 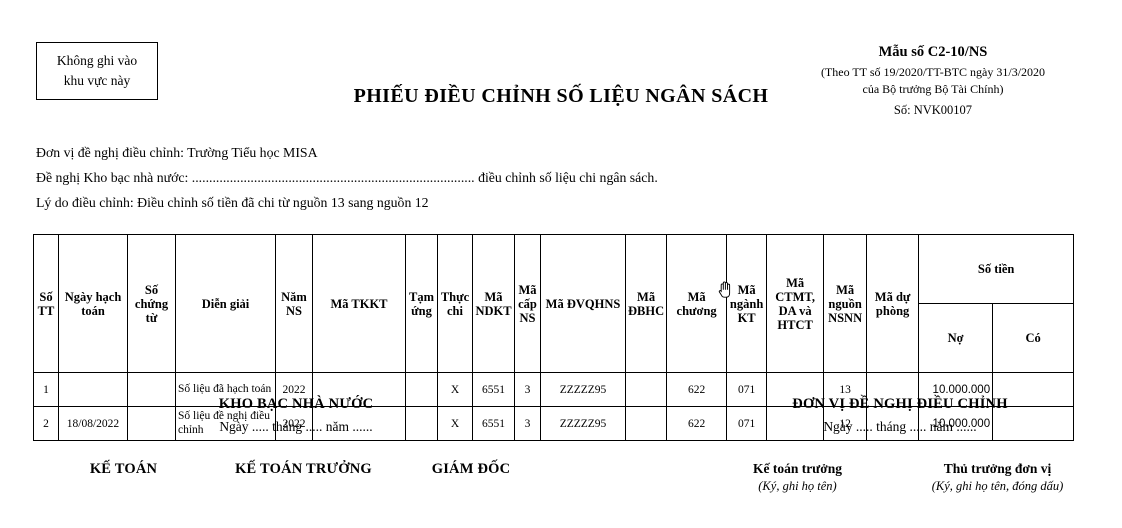 What do you see at coordinates (996, 269) in the screenshot?
I see `col-header-so-tien: Số tiền` at bounding box center [996, 269].